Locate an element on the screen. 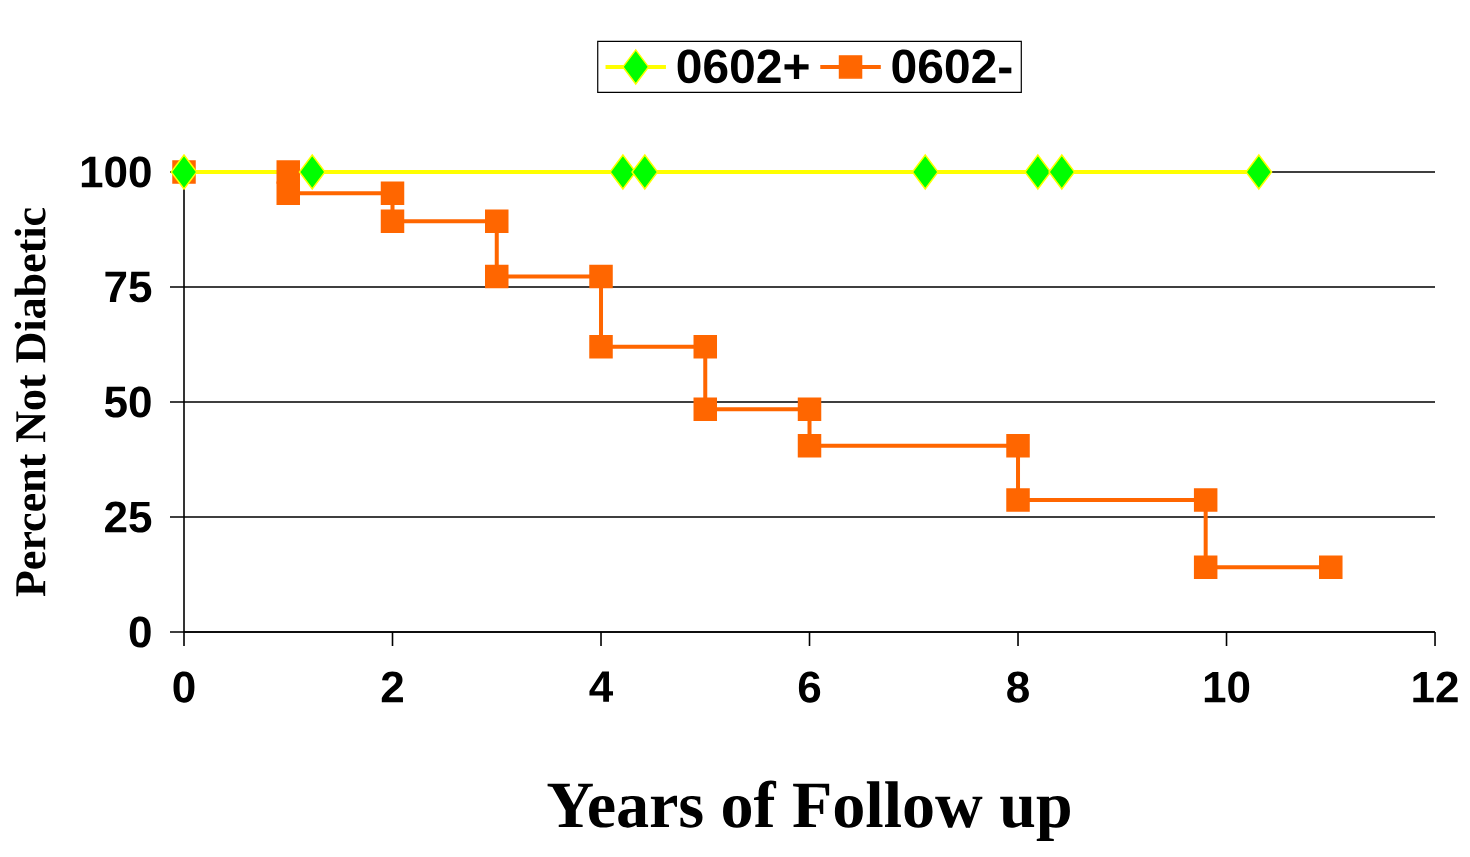 Image resolution: width=1470 pixels, height=857 pixels. legend-label: 0602- is located at coordinates (952, 66).